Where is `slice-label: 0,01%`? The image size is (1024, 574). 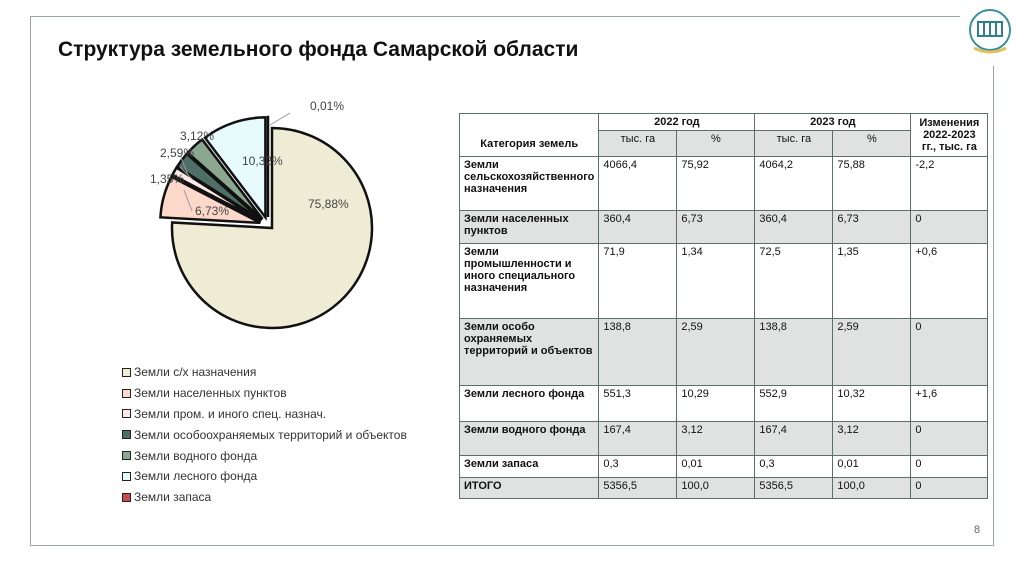
slice-label: 0,01% is located at coordinates (327, 106).